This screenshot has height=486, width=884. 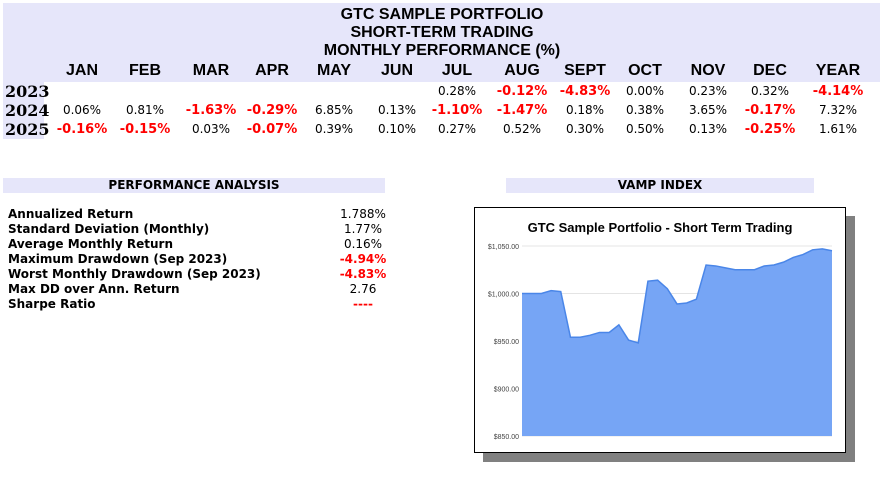 What do you see at coordinates (82, 129) in the screenshot?
I see `performance-cell: -0.16%` at bounding box center [82, 129].